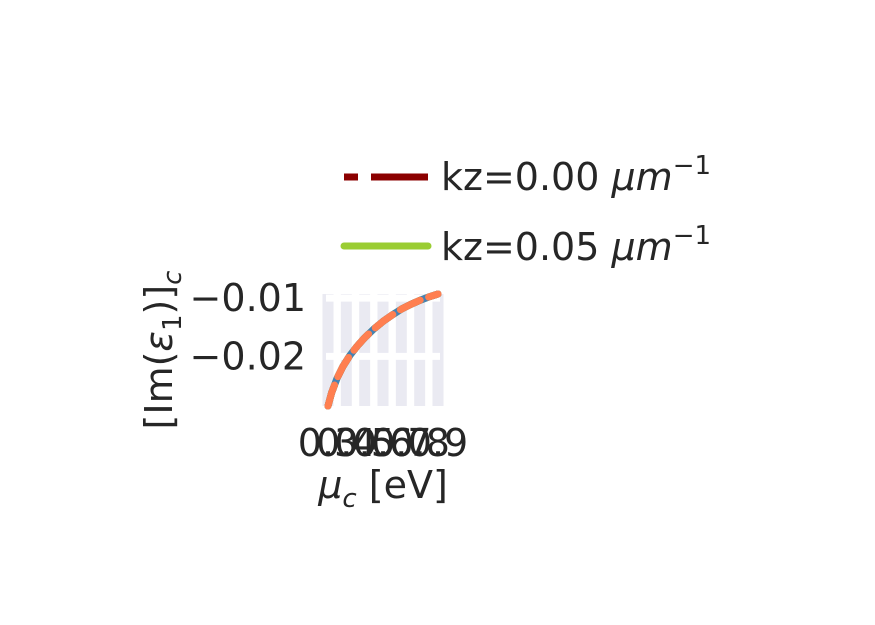 This screenshot has height=625, width=875. Describe the element at coordinates (438, 443) in the screenshot. I see `x-tick-label-6: 0.9` at that location.